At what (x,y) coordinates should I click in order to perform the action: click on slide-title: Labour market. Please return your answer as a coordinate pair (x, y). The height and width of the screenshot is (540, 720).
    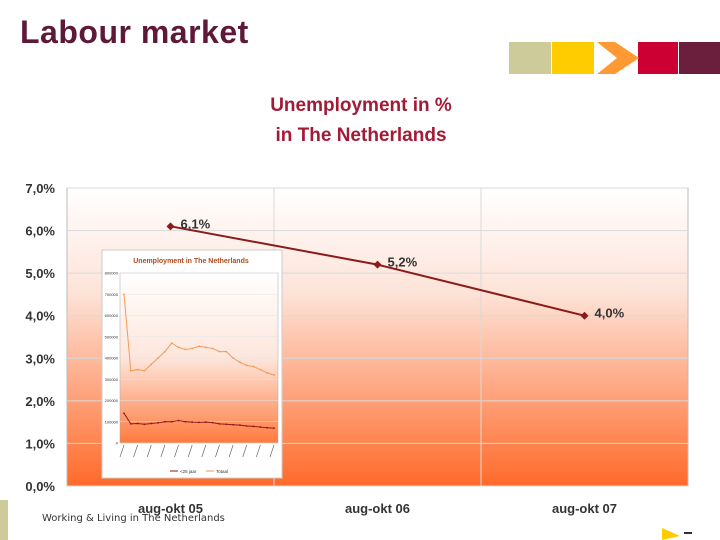
    Looking at the image, I should click on (134, 32).